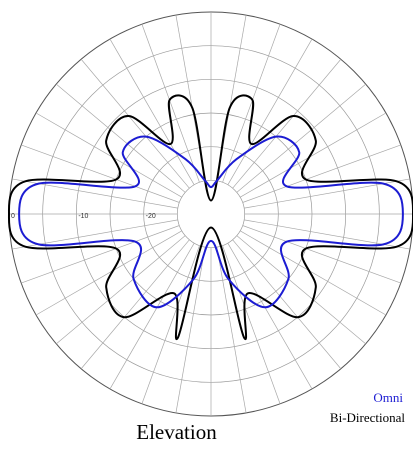 This screenshot has height=451, width=413. Describe the element at coordinates (388, 397) in the screenshot. I see `legend-omni: Omni` at that location.